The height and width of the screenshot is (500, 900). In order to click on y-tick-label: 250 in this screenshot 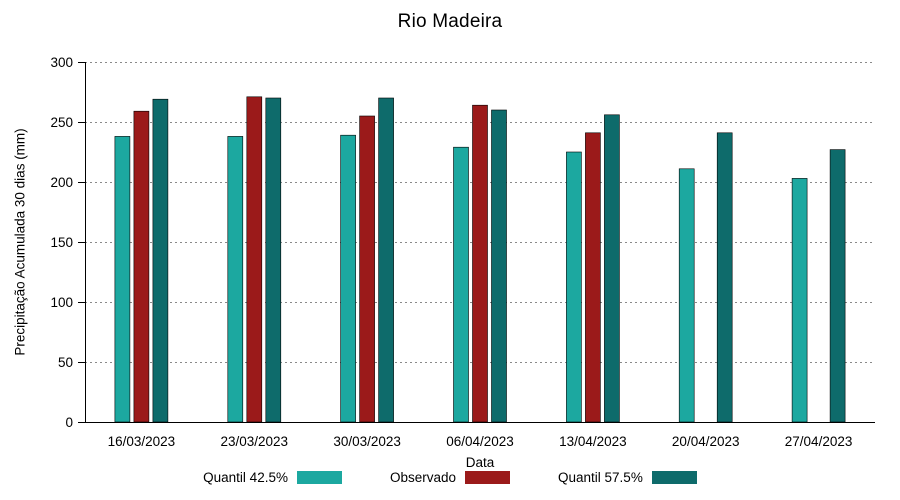, I will do `click(61, 122)`.